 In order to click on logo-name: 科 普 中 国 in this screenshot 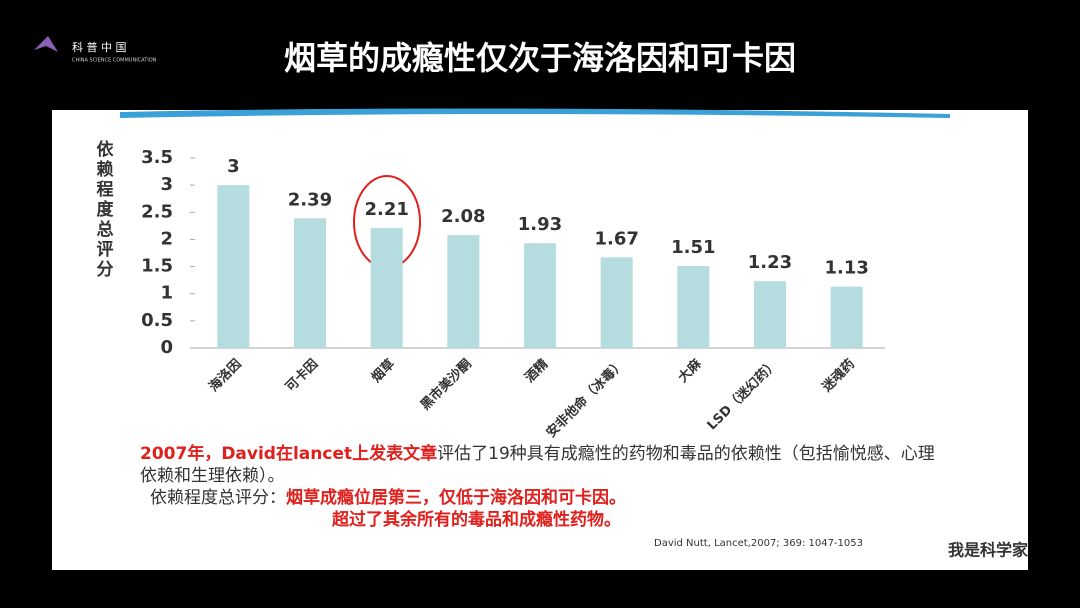, I will do `click(99, 47)`.